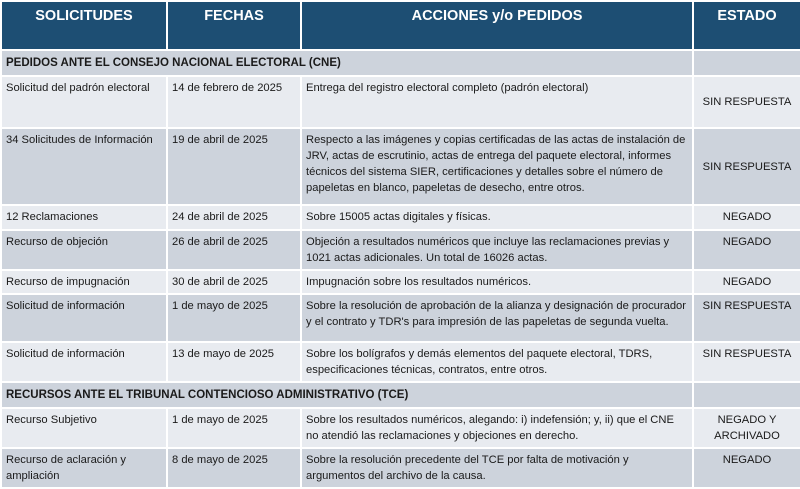 The height and width of the screenshot is (489, 800). Describe the element at coordinates (84, 217) in the screenshot. I see `solicitud-cell: 12 Reclamaciones` at that location.